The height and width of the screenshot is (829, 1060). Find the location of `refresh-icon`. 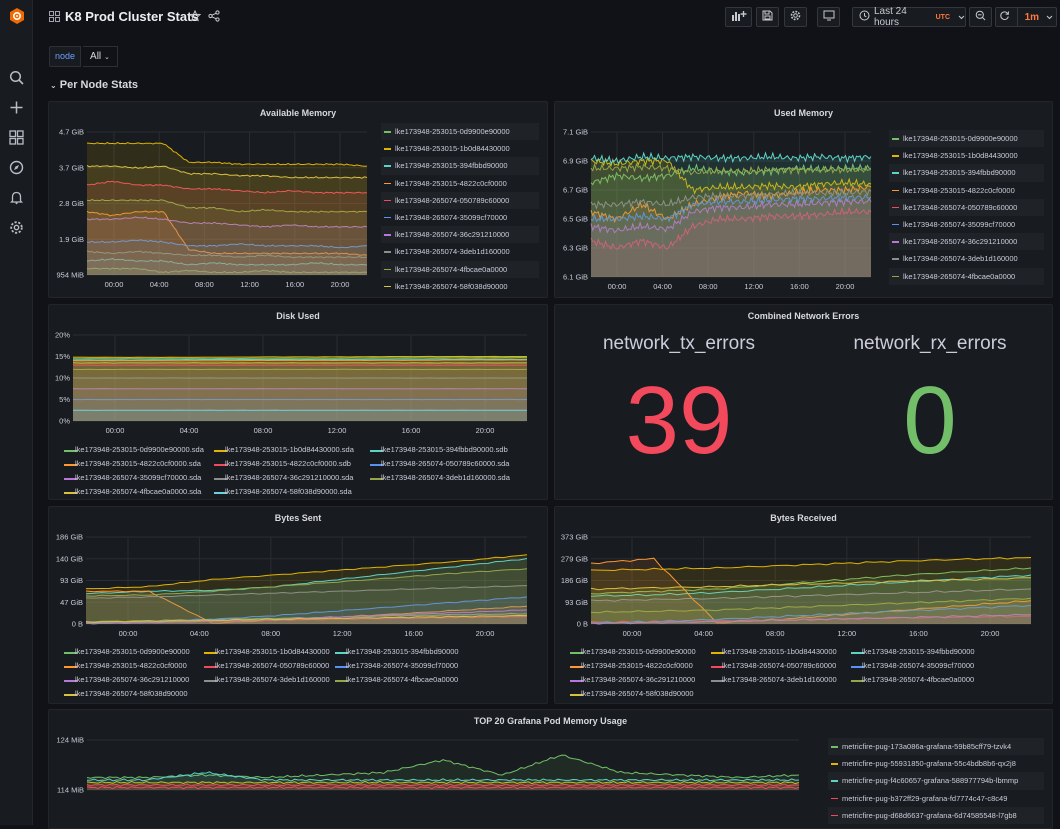

refresh-icon is located at coordinates (1004, 17).